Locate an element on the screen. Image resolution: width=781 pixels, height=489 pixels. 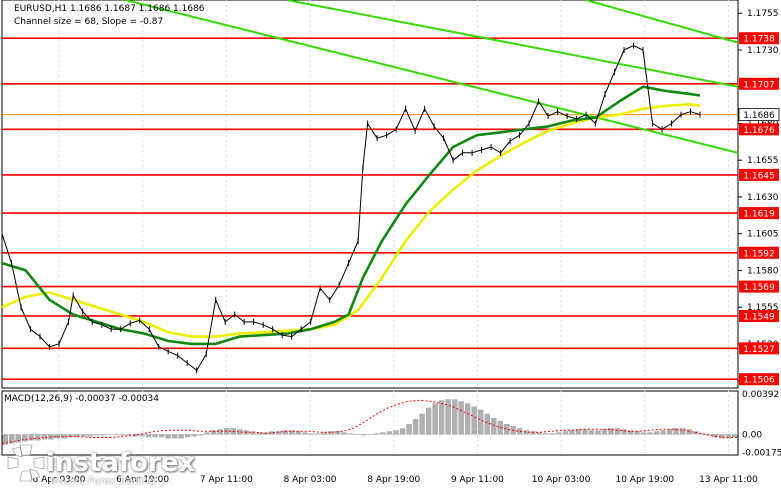
macd-label: MACD(12,26,9) -0.00037 -0.00034 is located at coordinates (82, 399).